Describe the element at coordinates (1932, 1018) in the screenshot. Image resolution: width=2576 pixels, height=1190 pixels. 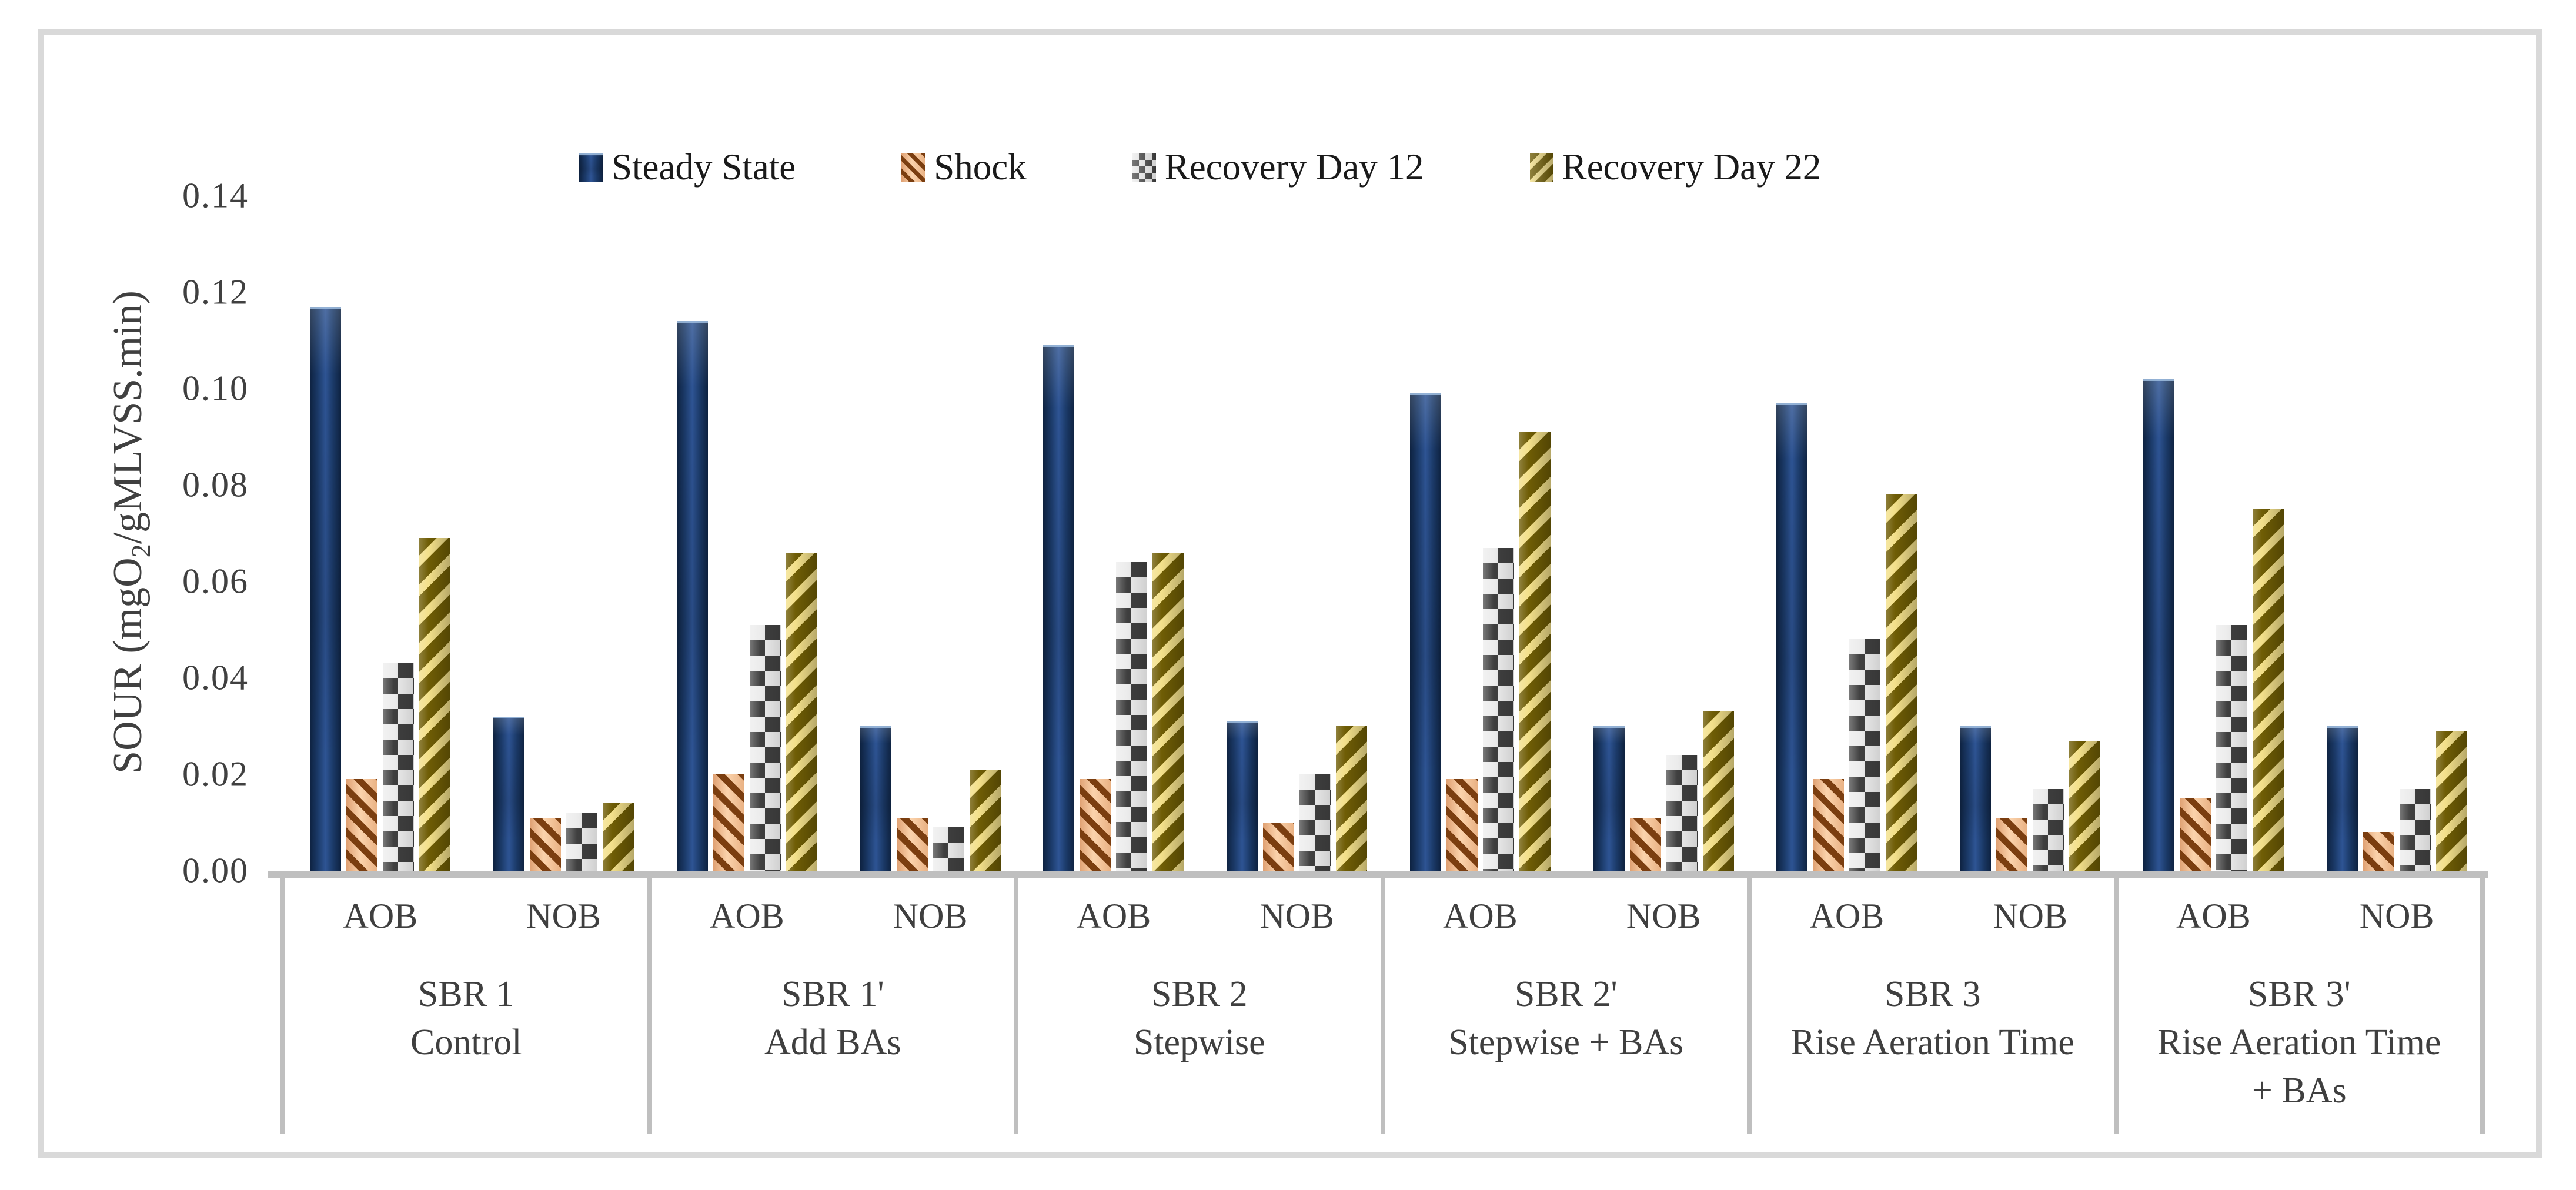
I see `group-label: SBR 3 Rise Aeration Time` at that location.